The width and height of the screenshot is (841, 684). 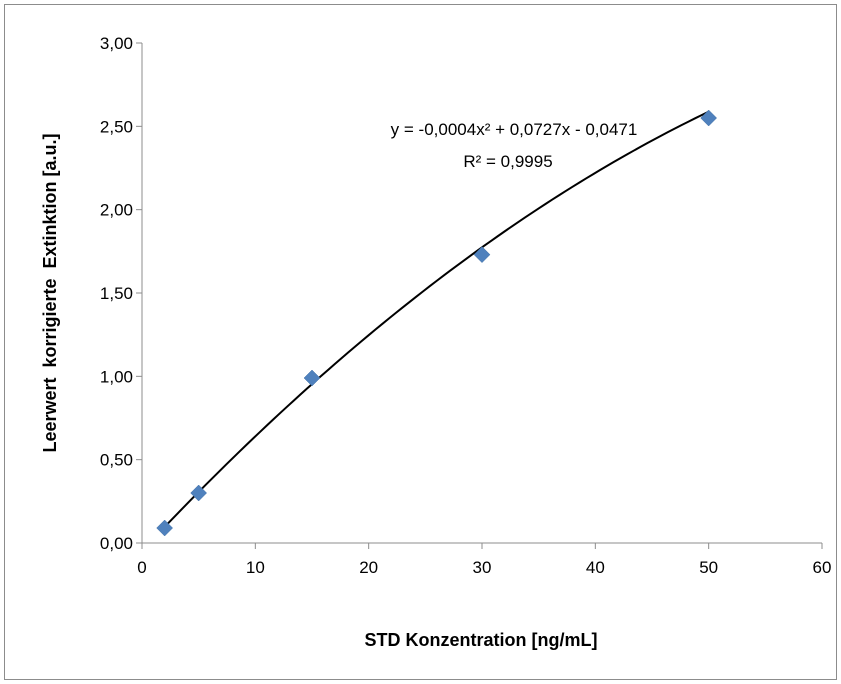 I want to click on x-ticks: 0 10 20 30 40 50 60, so click(x=484, y=560).